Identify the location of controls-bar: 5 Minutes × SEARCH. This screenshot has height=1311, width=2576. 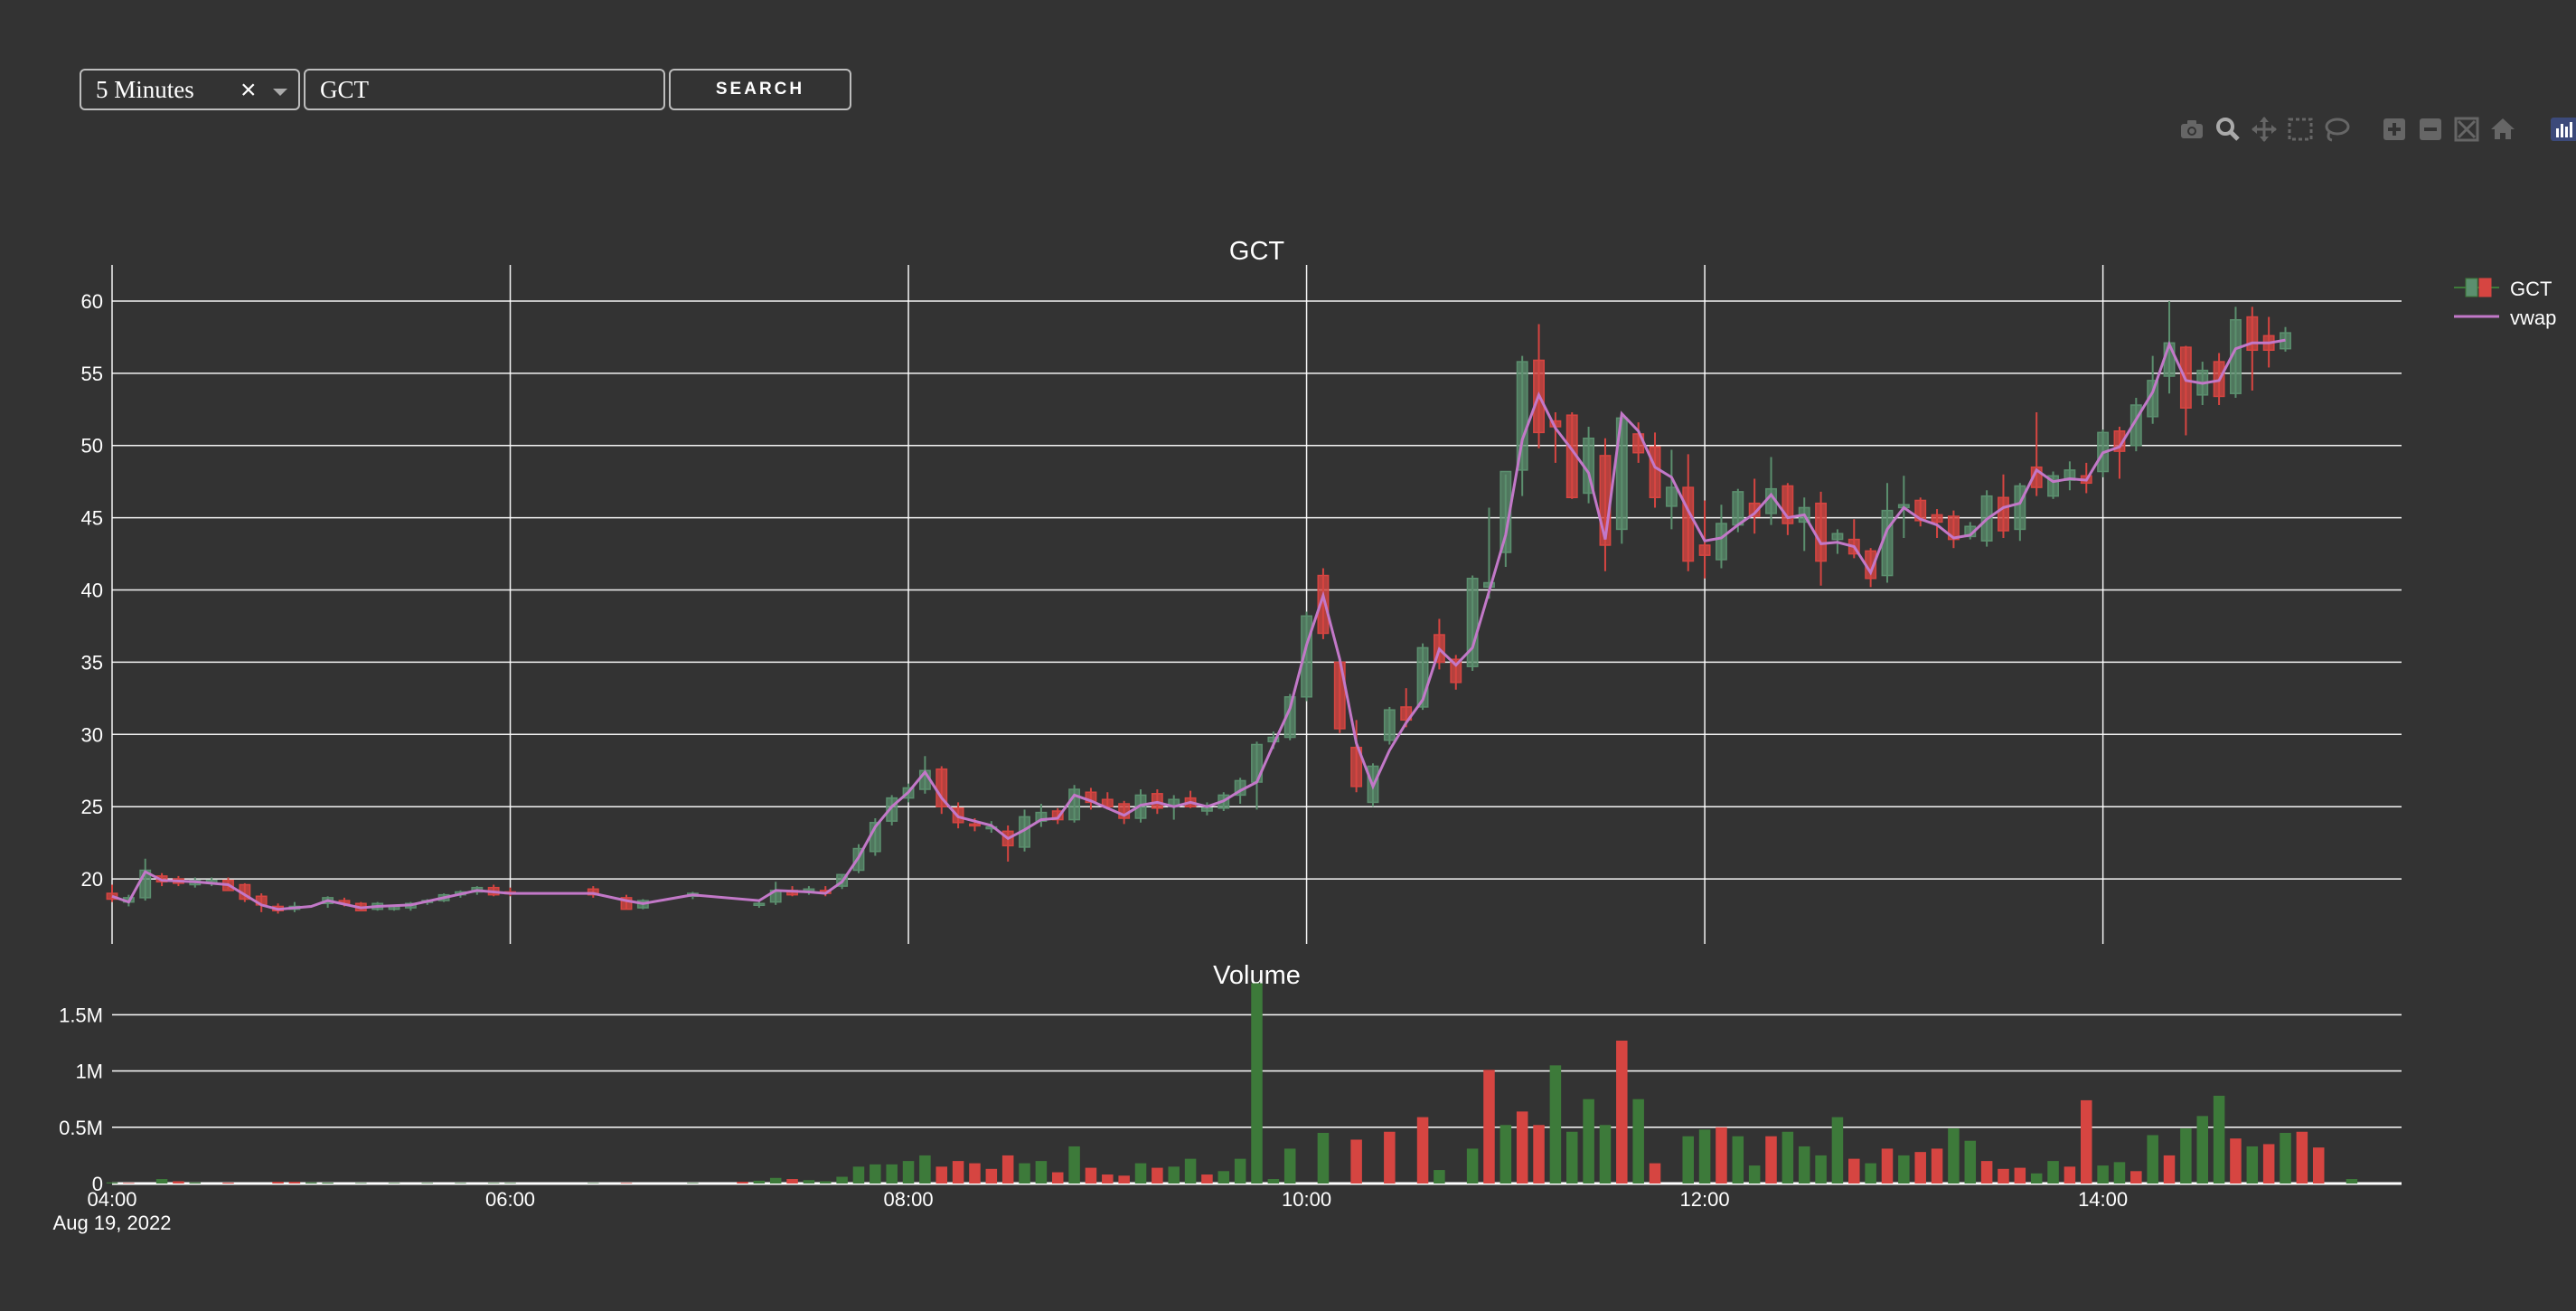
(465, 89).